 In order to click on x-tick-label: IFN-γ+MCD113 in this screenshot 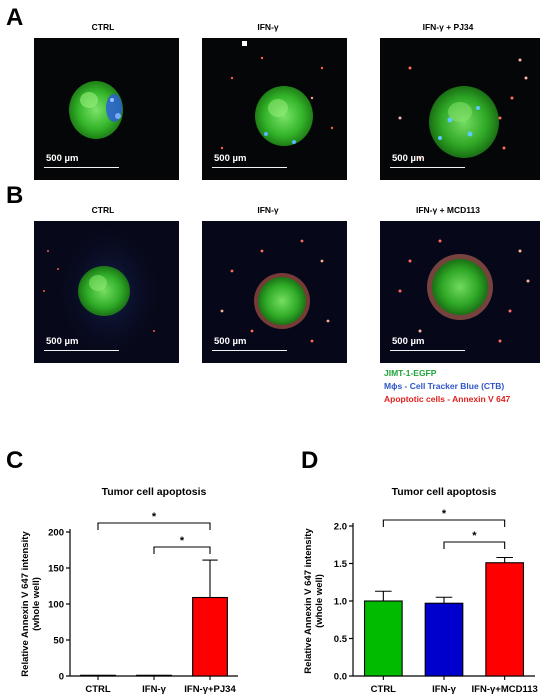, I will do `click(505, 689)`.